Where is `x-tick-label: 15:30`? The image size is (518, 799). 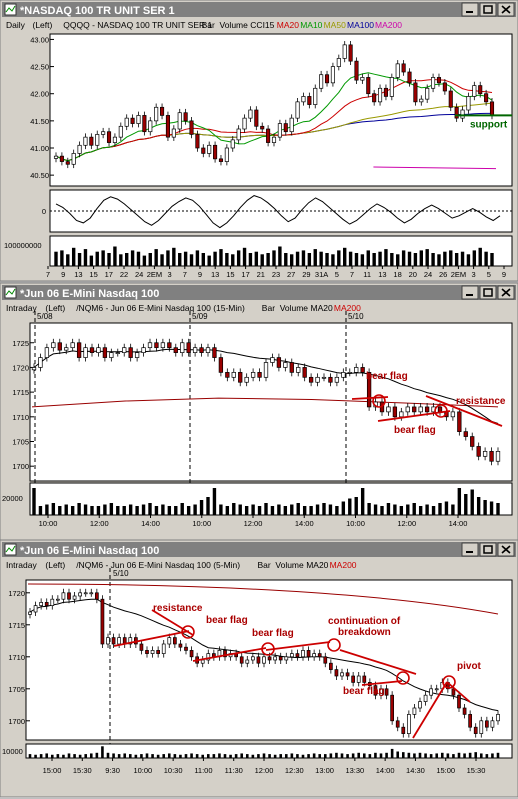 x-tick-label: 15:30 is located at coordinates (476, 770).